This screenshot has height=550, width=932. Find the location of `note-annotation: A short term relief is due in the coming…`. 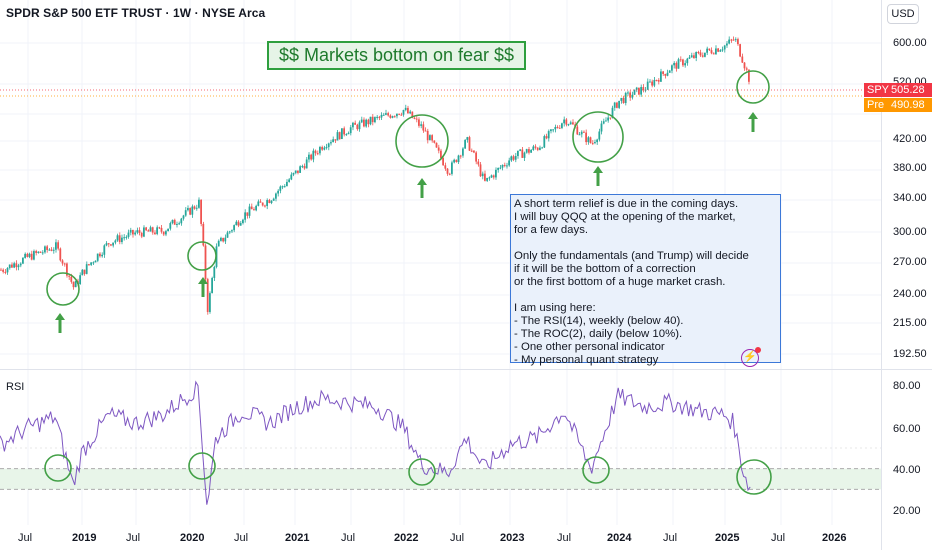

note-annotation: A short term relief is due in the coming… is located at coordinates (645, 280).